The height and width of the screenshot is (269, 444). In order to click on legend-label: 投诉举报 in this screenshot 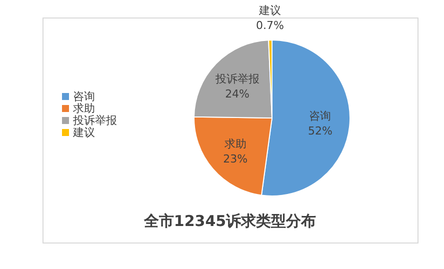, I will do `click(94, 120)`.